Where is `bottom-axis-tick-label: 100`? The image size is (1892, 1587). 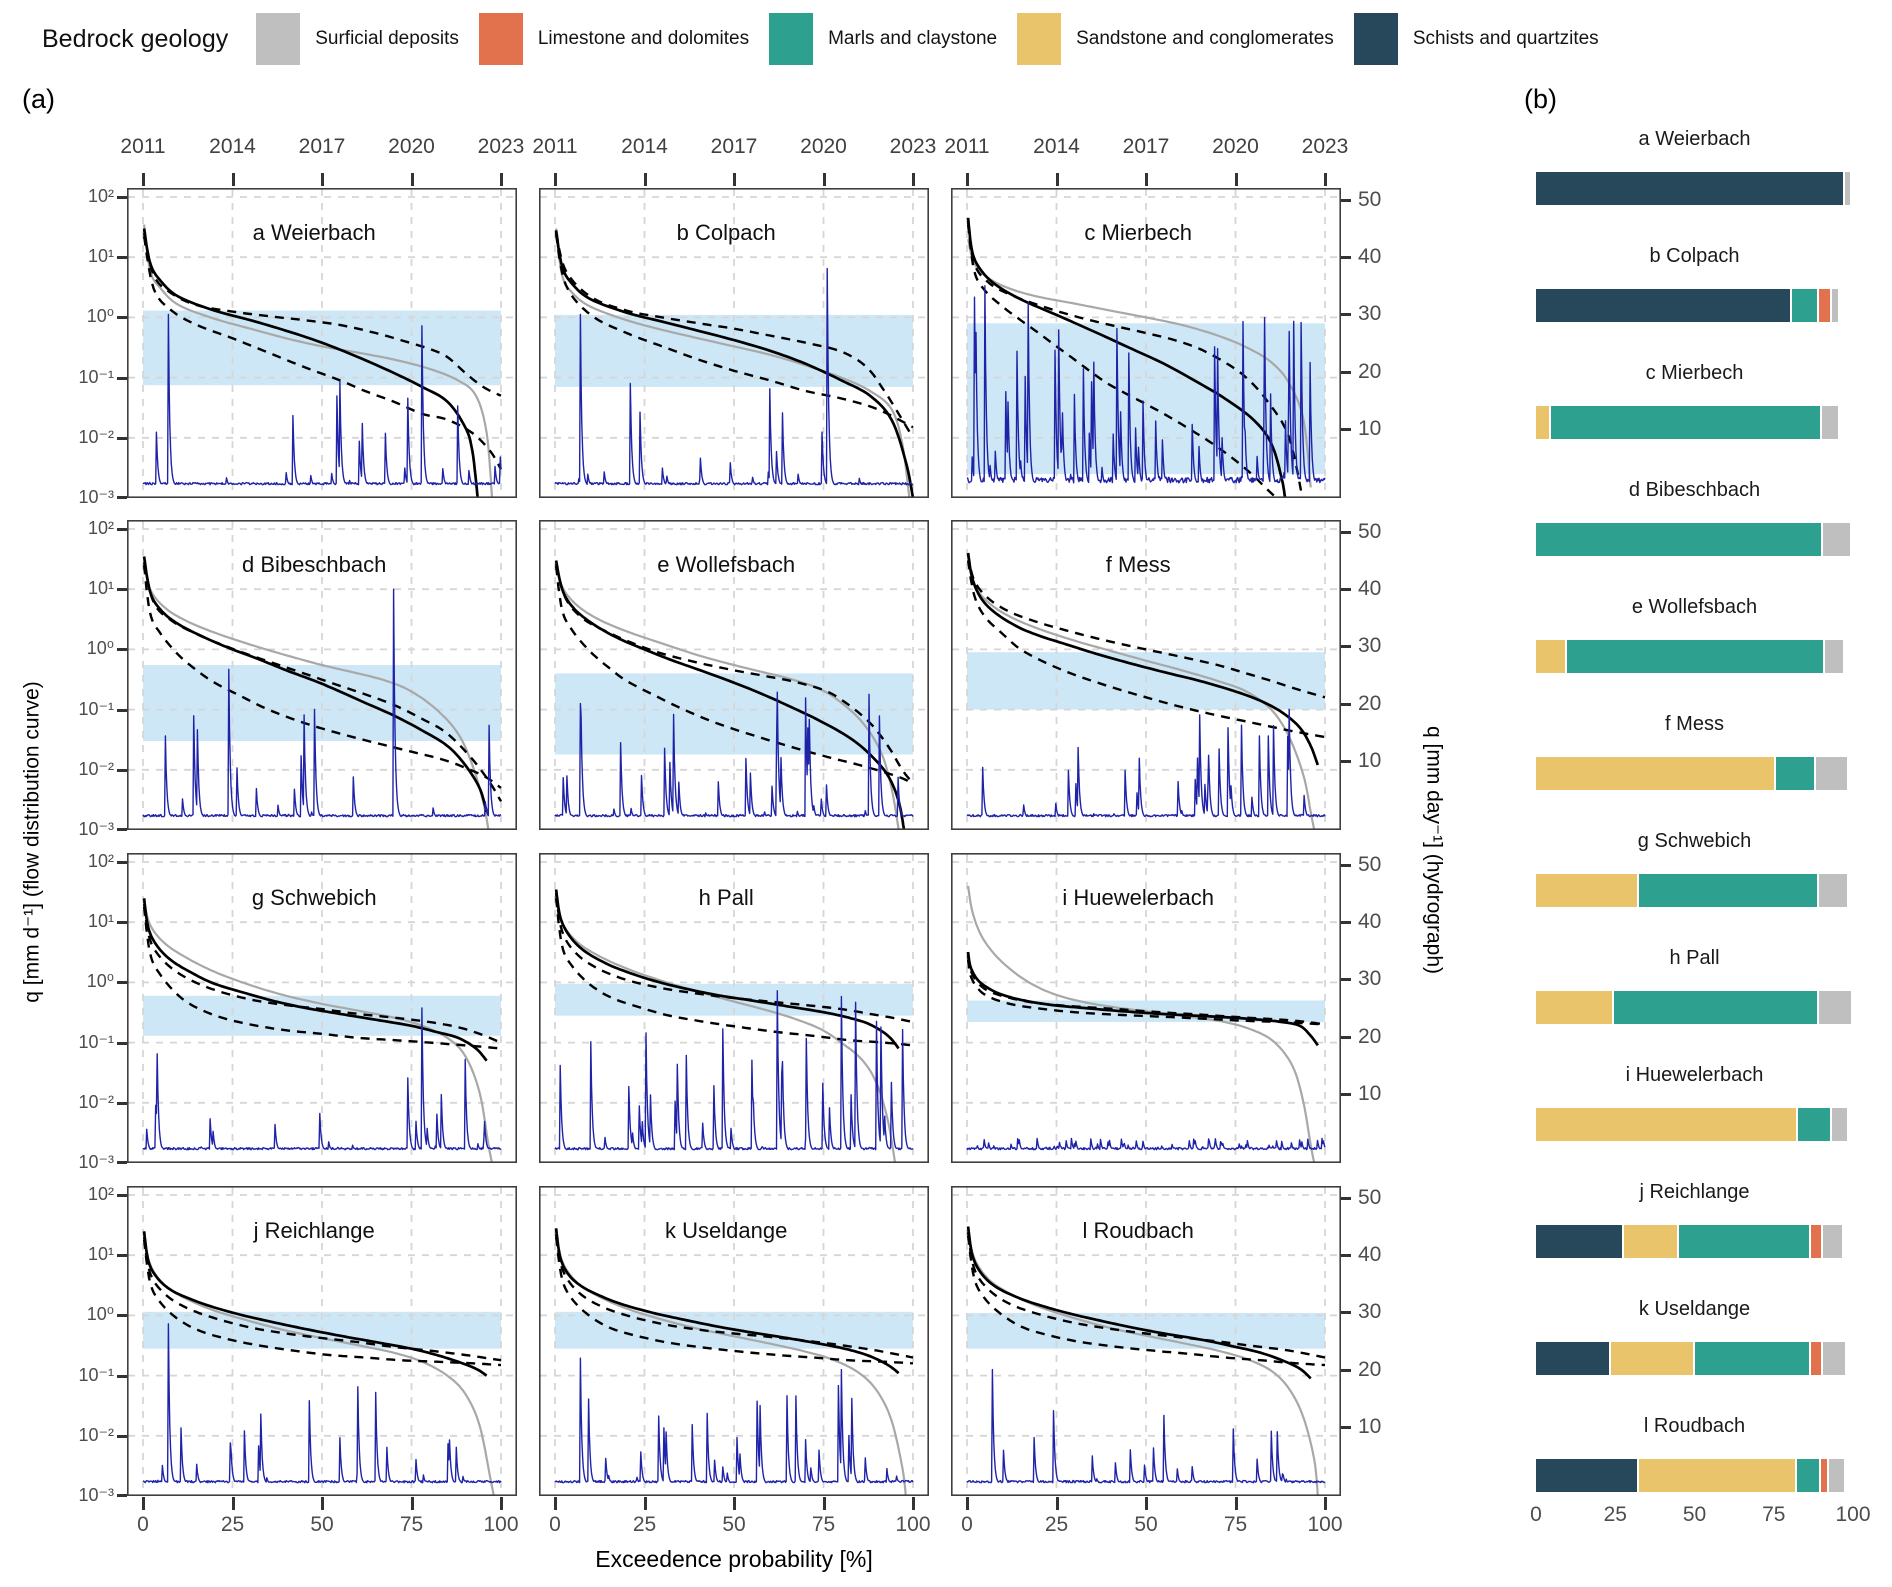
bottom-axis-tick-label: 100 is located at coordinates (501, 1524).